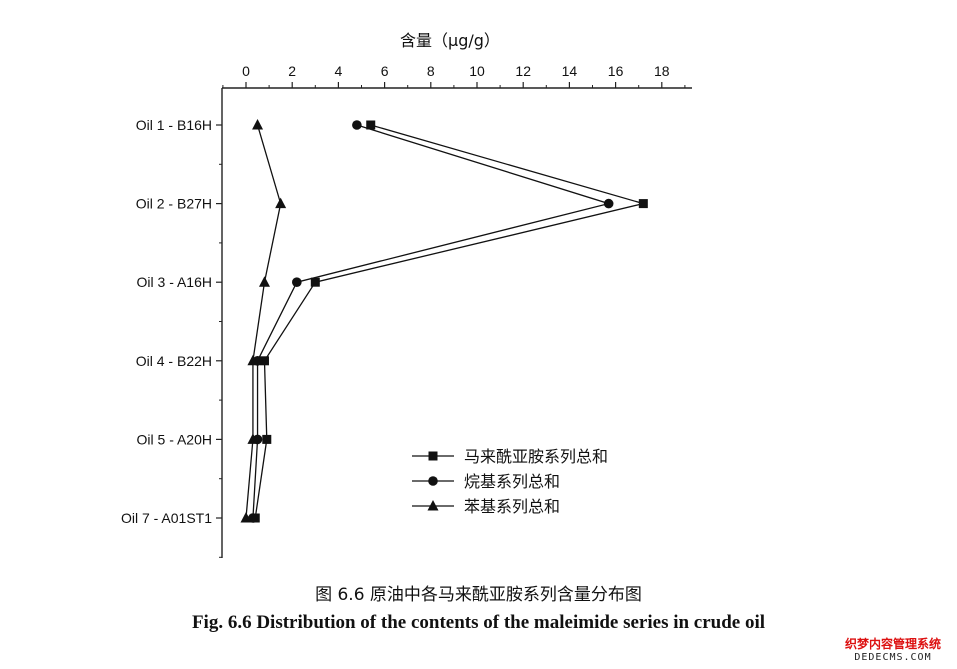 The width and height of the screenshot is (957, 669). Describe the element at coordinates (536, 456) in the screenshot. I see `legend-label: 马来酰亚胺系列总和` at that location.